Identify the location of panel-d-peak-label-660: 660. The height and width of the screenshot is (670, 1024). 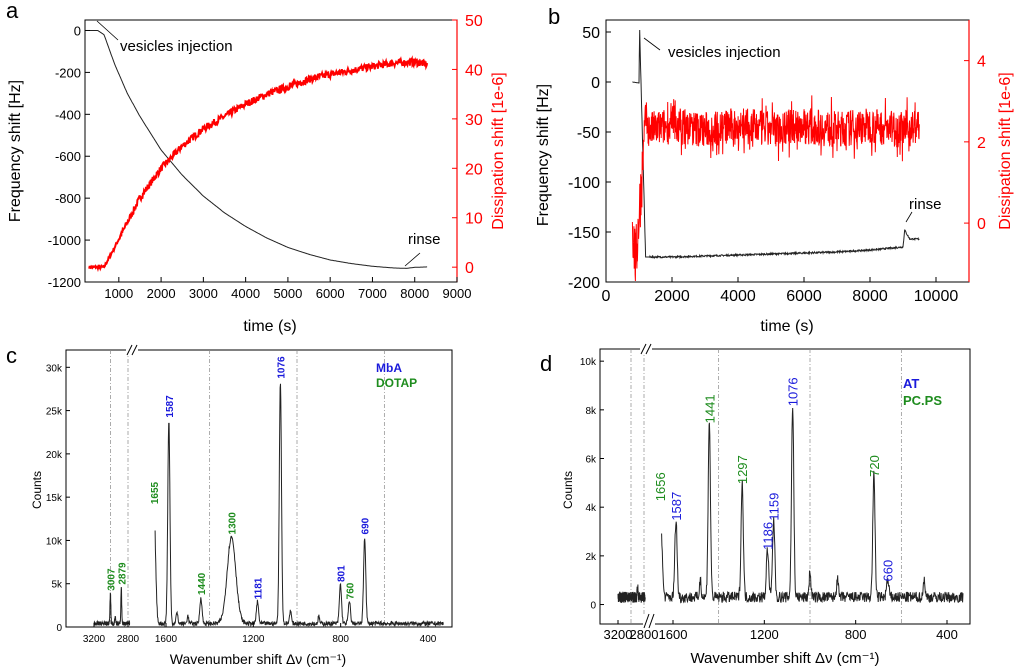
(888, 571).